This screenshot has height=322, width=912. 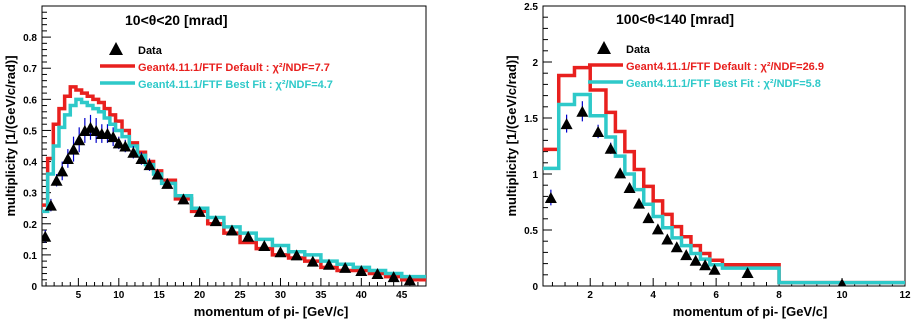 What do you see at coordinates (750, 311) in the screenshot?
I see `x-axis-label: momentum of pi- [GeV/c]` at bounding box center [750, 311].